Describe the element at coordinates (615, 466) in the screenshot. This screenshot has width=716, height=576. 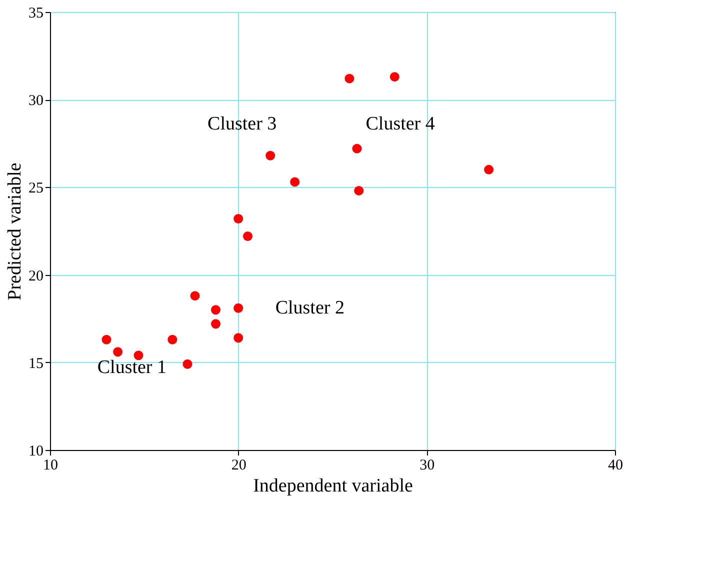
I see `x-tick-label: 40` at that location.